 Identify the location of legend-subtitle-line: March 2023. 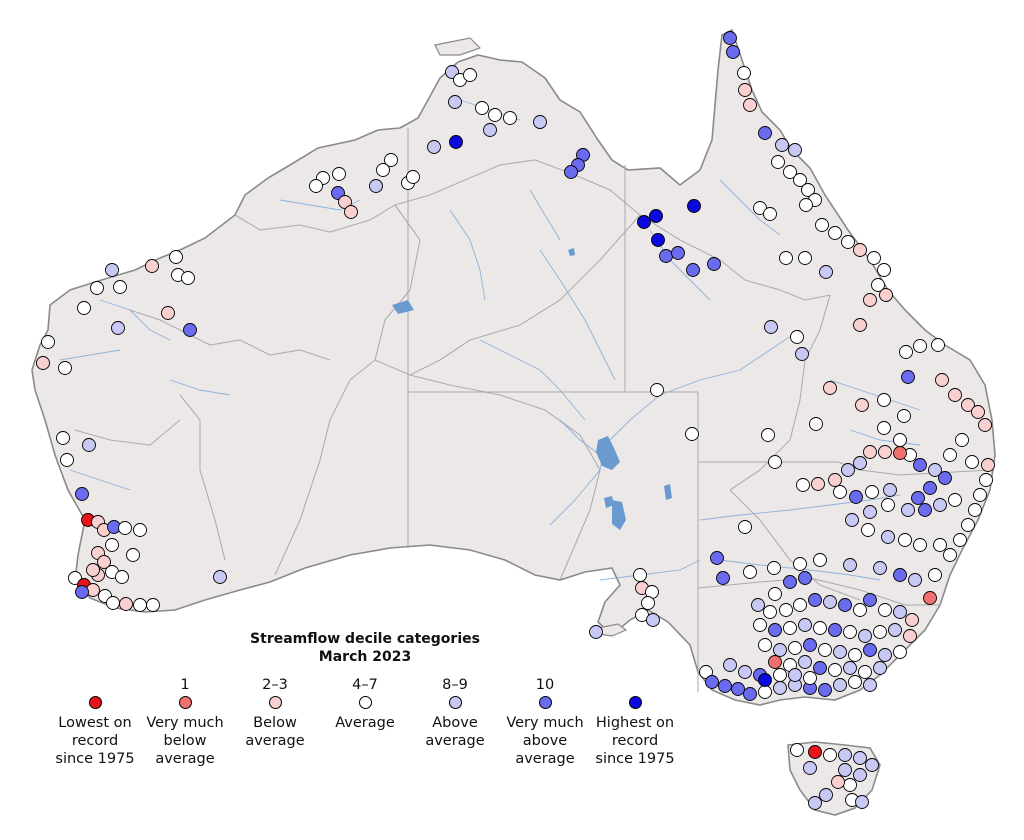
(365, 657).